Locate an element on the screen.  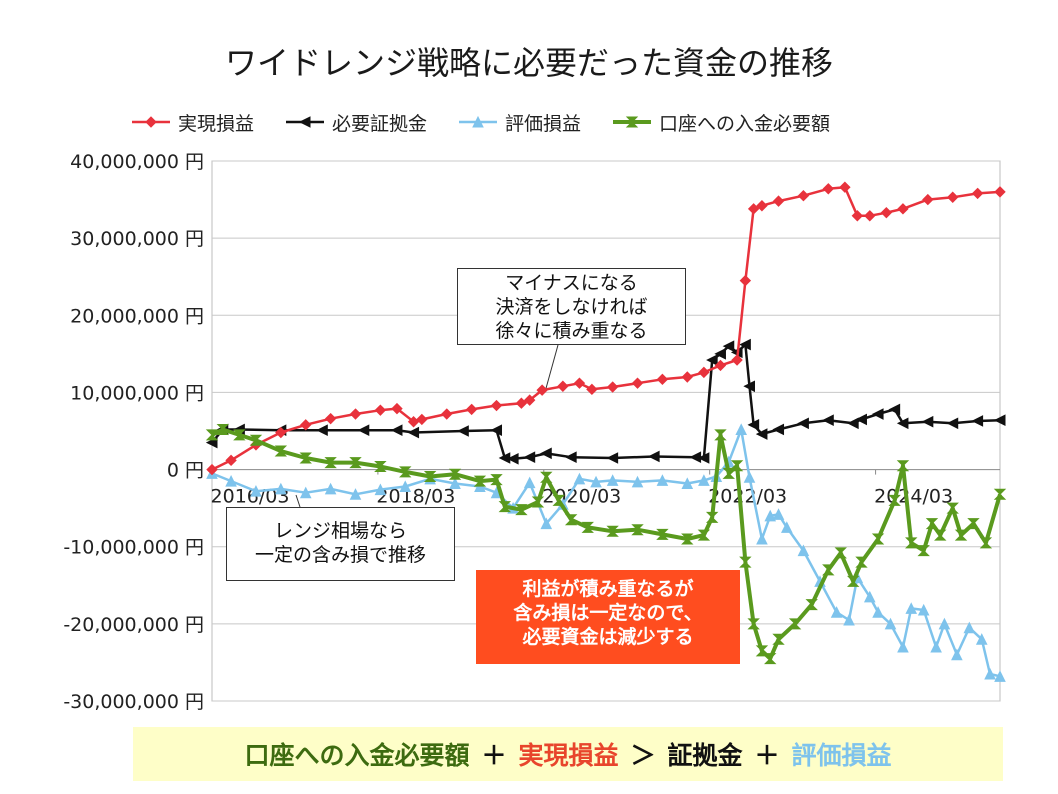
callout-line: 徐々に積み重なる is located at coordinates (571, 330).